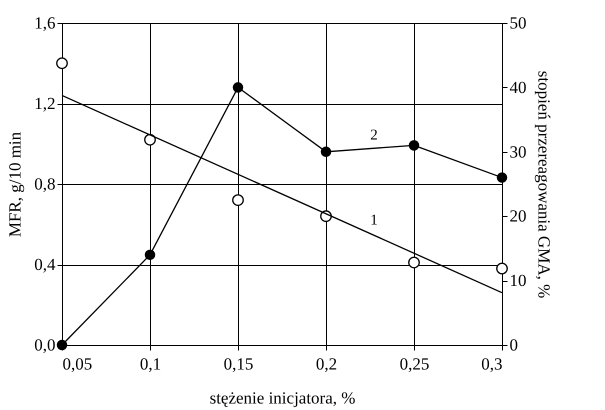 The width and height of the screenshot is (605, 410). I want to click on x-tick-label: 0,05, so click(77, 364).